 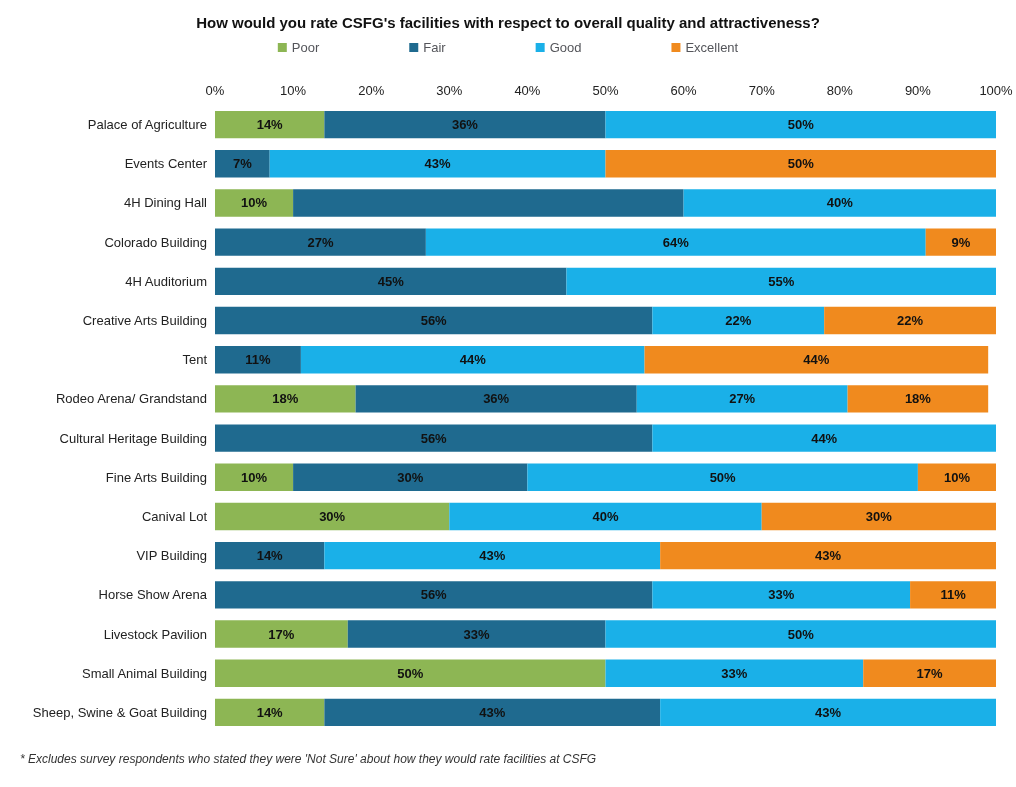 I want to click on legend-label: Good, so click(x=565, y=47).